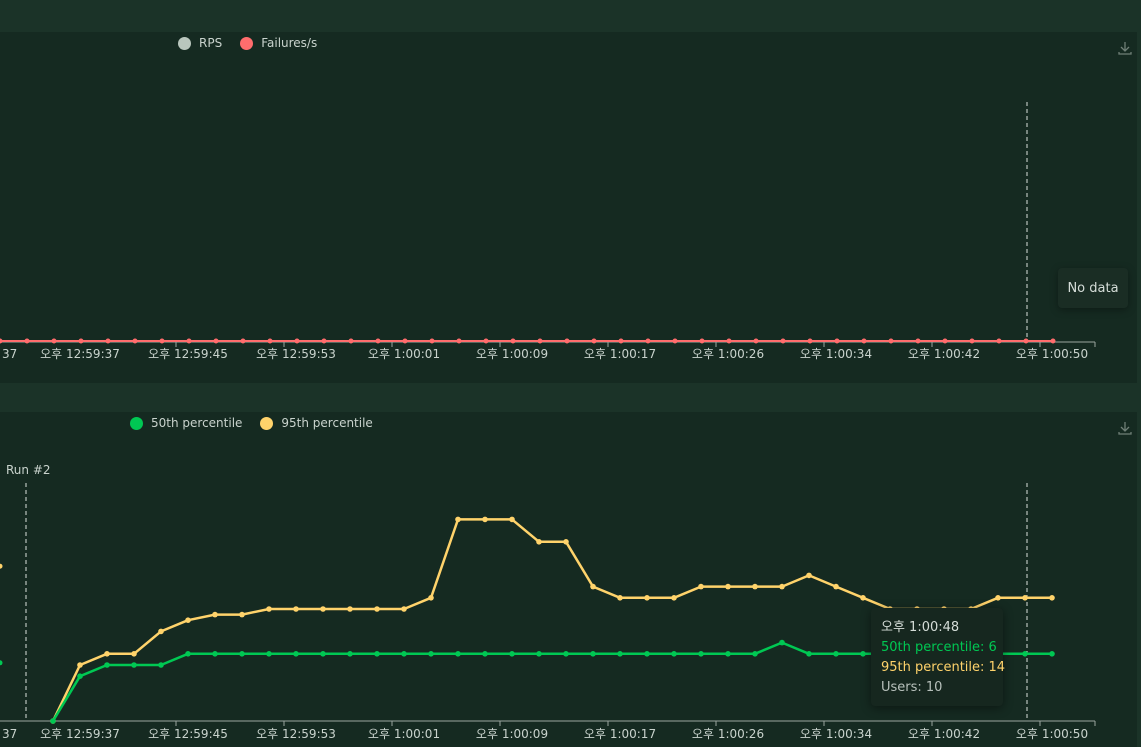 The height and width of the screenshot is (747, 1141). I want to click on legend-label-failures: Failures/s, so click(289, 43).